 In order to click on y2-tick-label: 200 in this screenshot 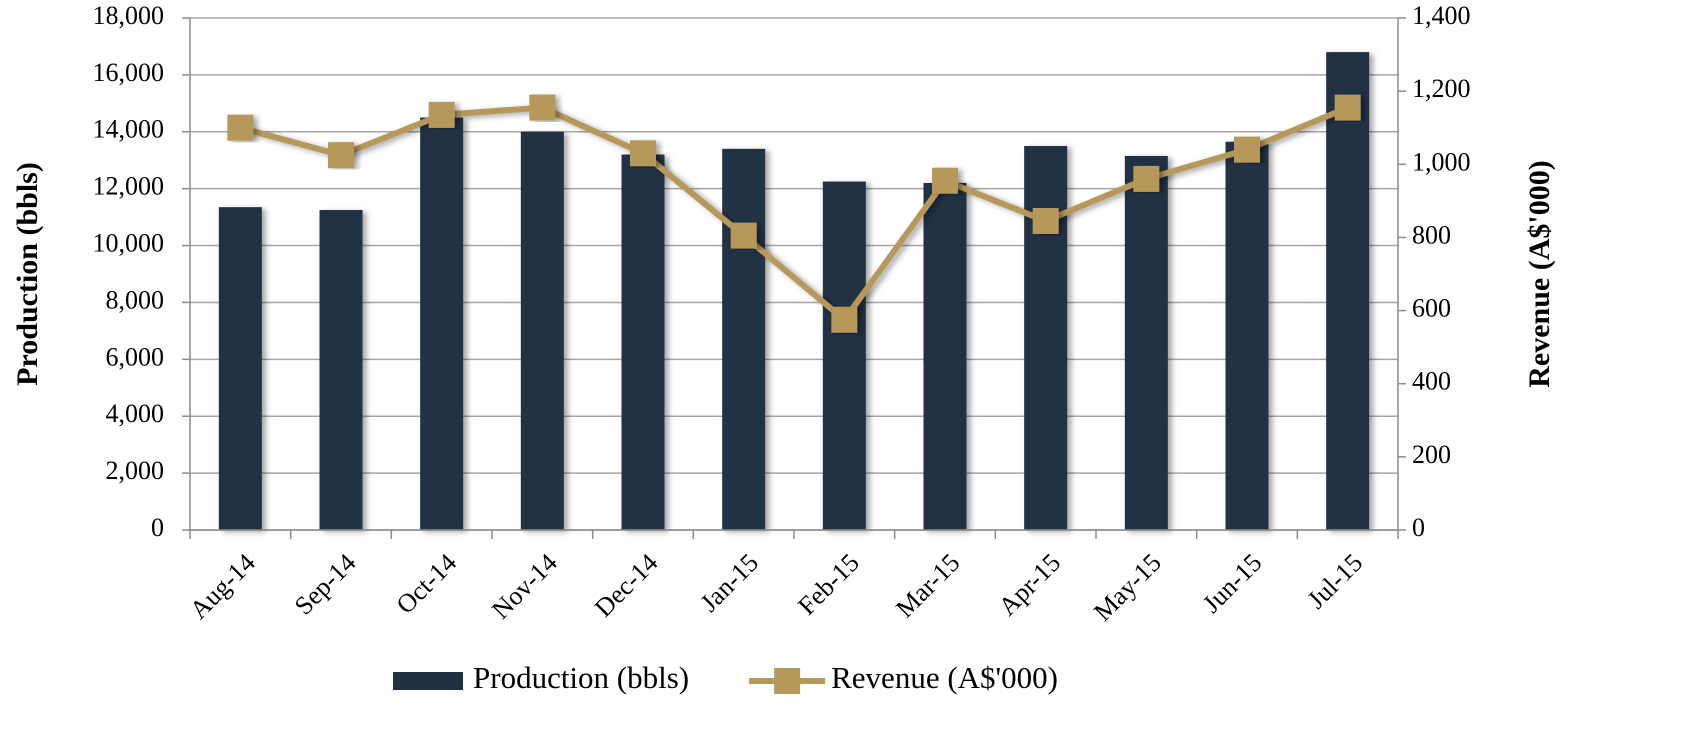, I will do `click(1431, 454)`.